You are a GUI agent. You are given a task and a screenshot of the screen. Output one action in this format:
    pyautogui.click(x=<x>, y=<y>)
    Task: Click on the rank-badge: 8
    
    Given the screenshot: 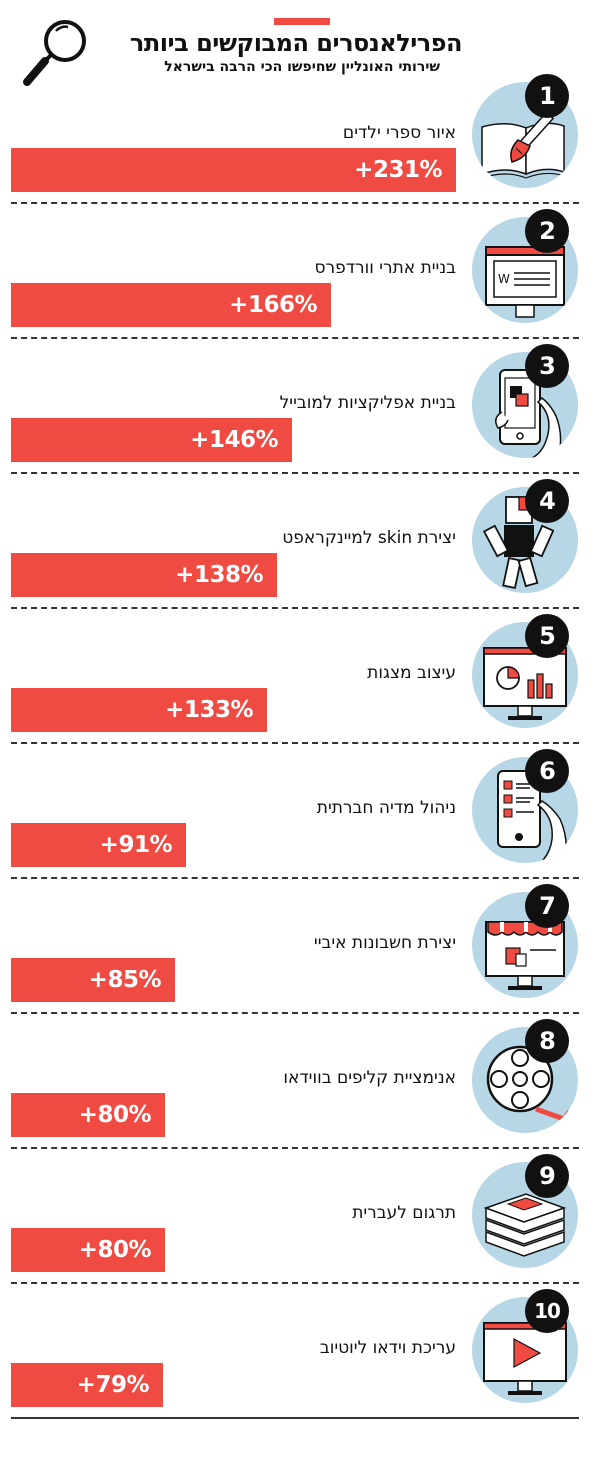 What is the action you would take?
    pyautogui.click(x=547, y=1041)
    